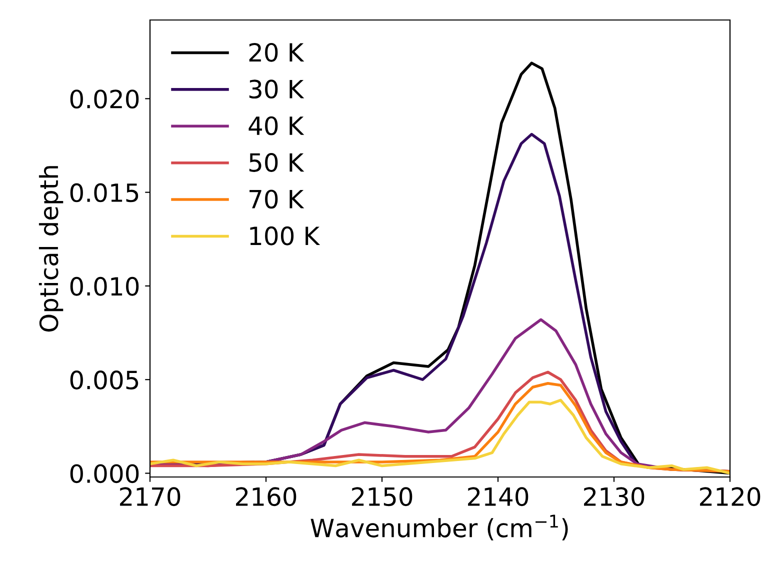  What do you see at coordinates (51, 249) in the screenshot?
I see `y-axis-title: Optical depth` at bounding box center [51, 249].